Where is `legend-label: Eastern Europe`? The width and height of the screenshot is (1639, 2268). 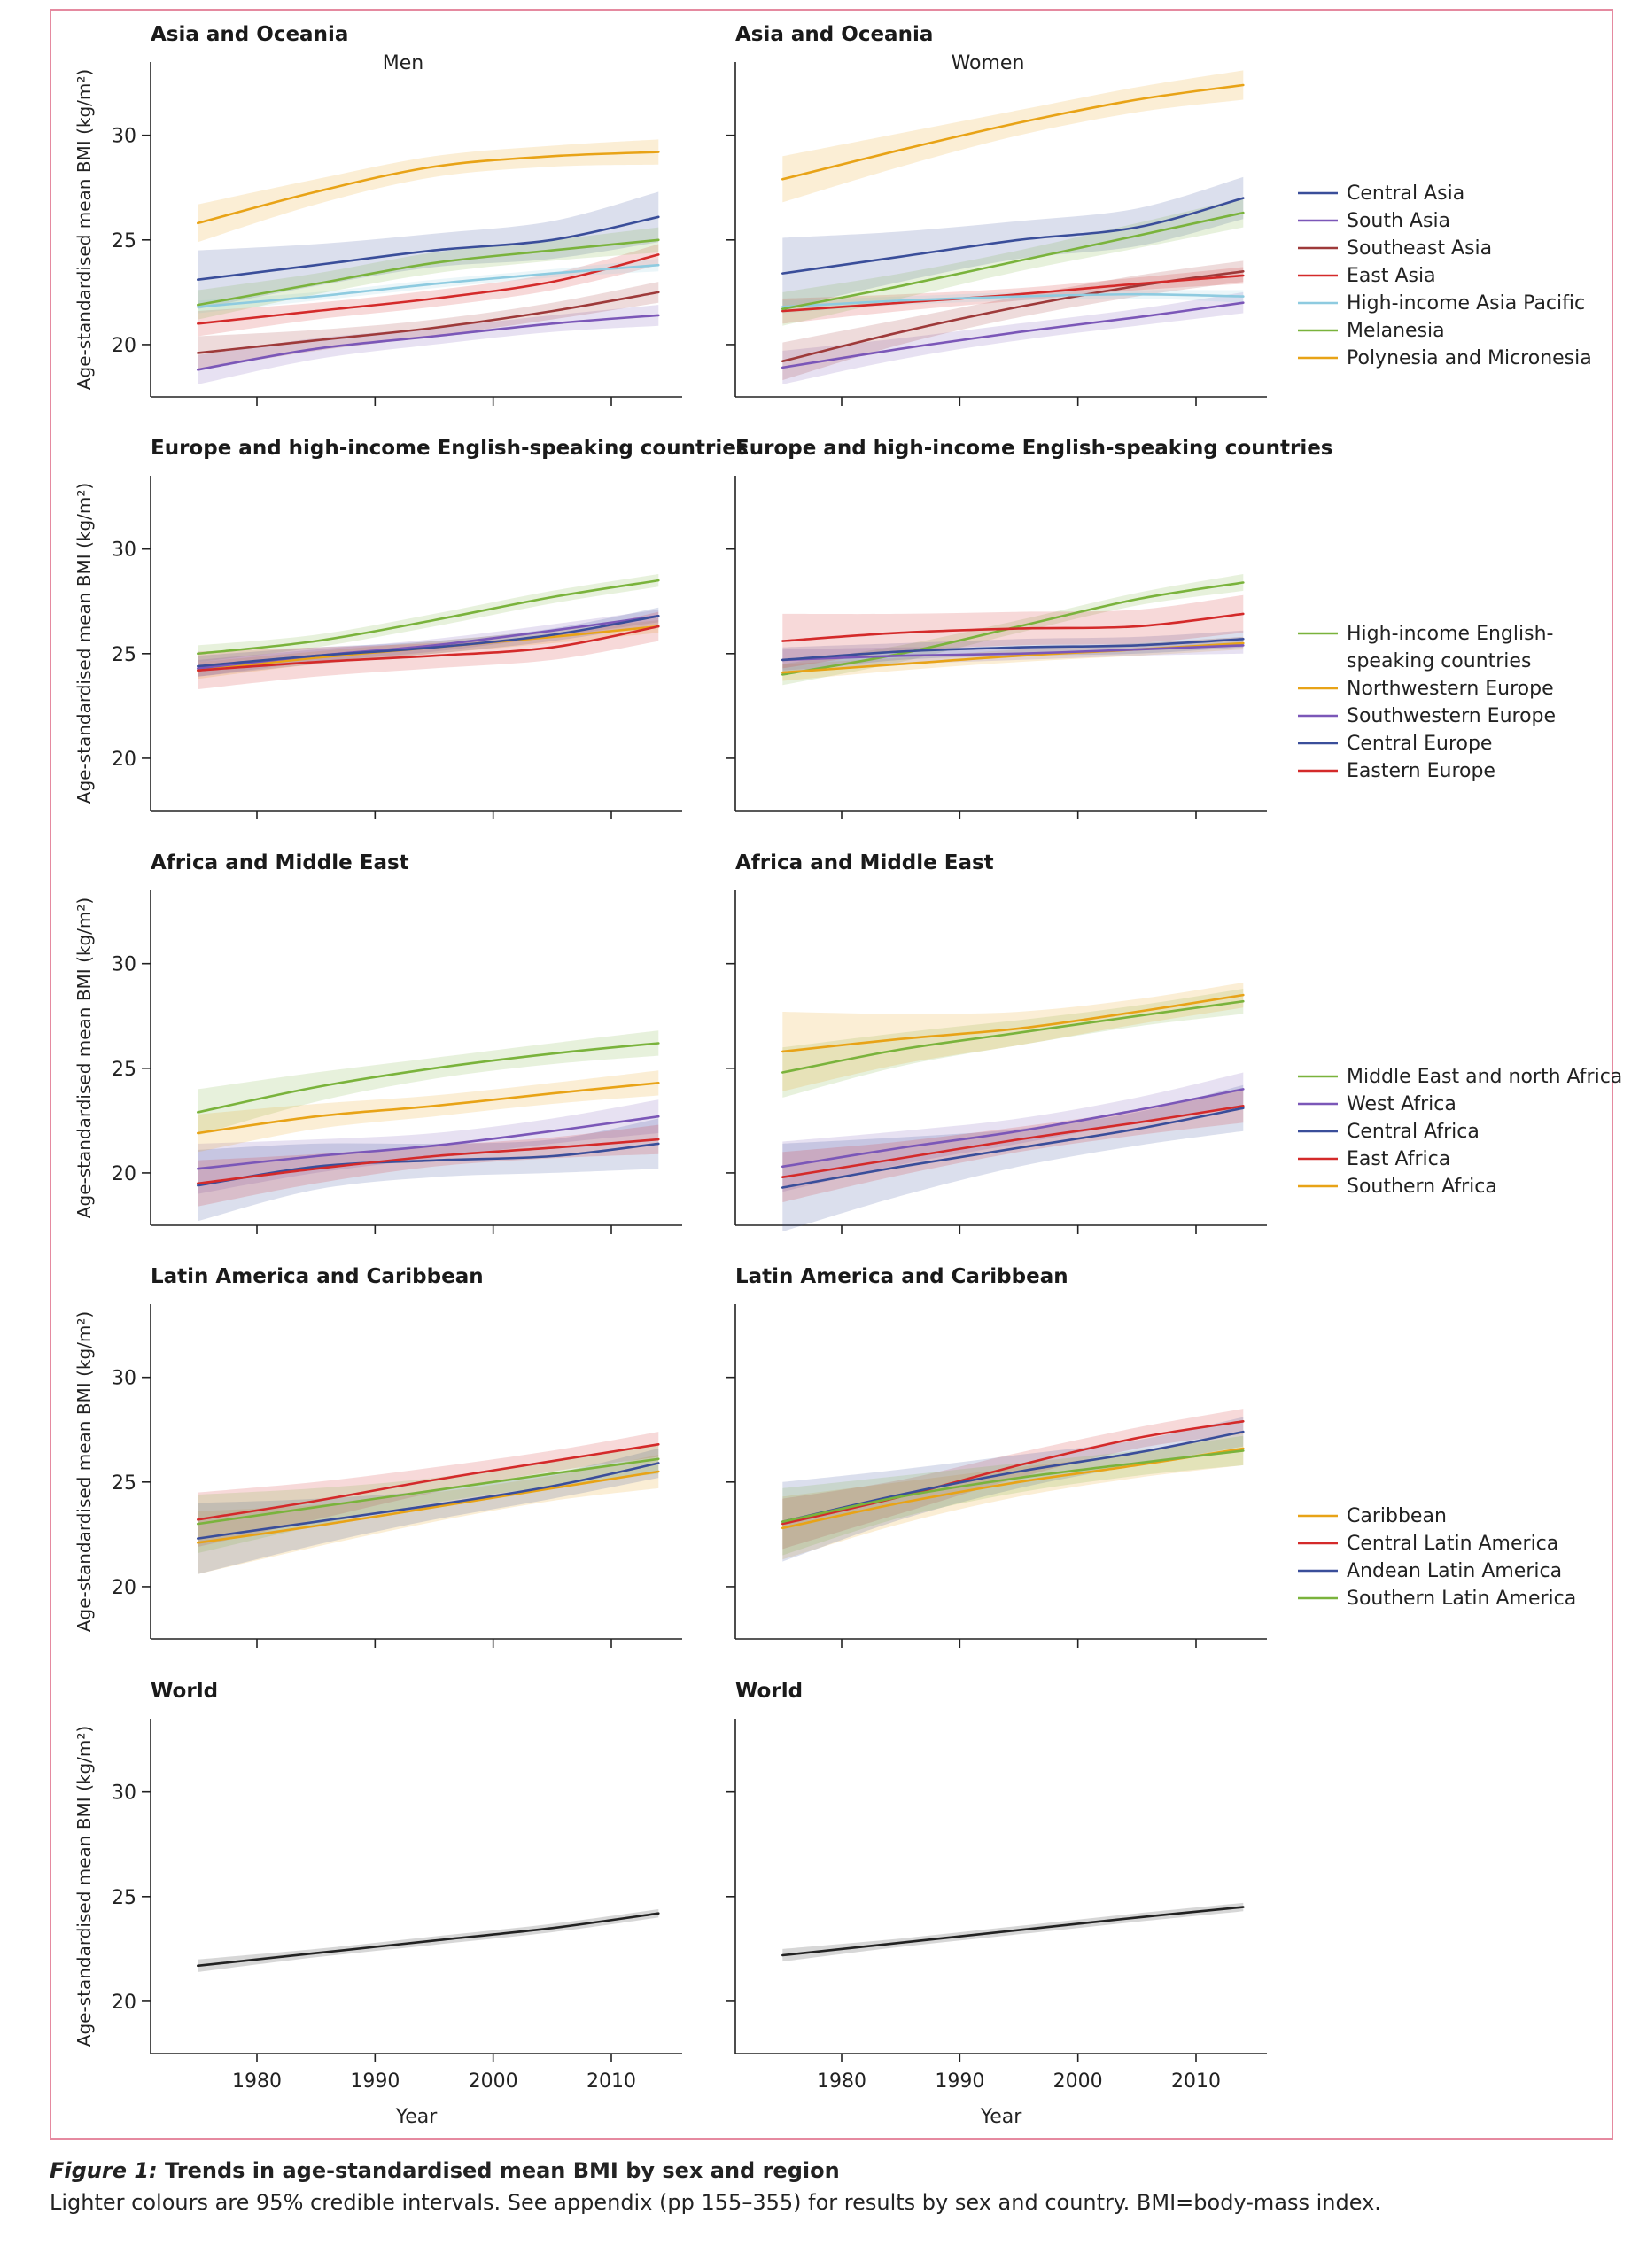
legend-label: Eastern Europe is located at coordinates (1421, 771).